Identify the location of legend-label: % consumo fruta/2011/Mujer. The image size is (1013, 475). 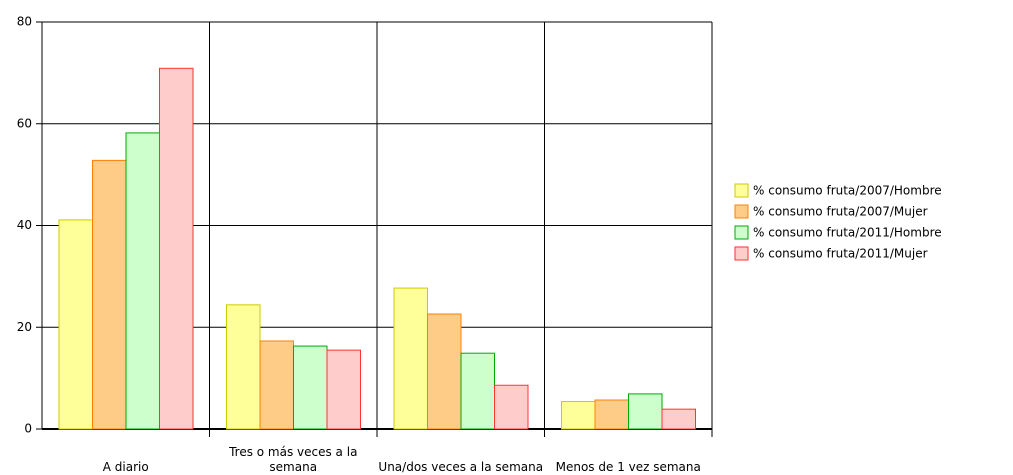
(840, 254).